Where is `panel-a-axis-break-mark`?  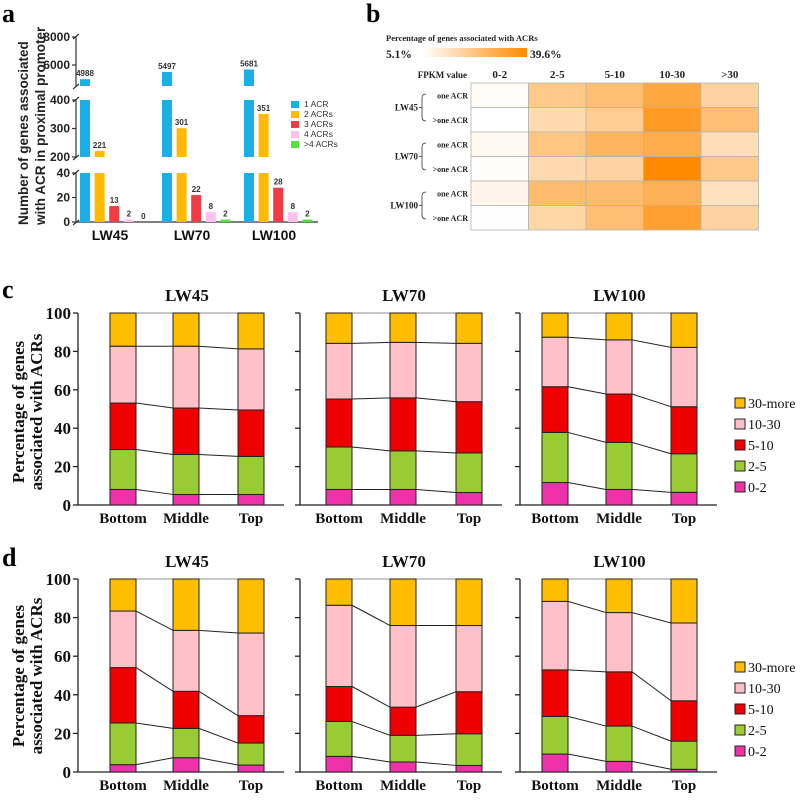
panel-a-axis-break-mark is located at coordinates (76, 99).